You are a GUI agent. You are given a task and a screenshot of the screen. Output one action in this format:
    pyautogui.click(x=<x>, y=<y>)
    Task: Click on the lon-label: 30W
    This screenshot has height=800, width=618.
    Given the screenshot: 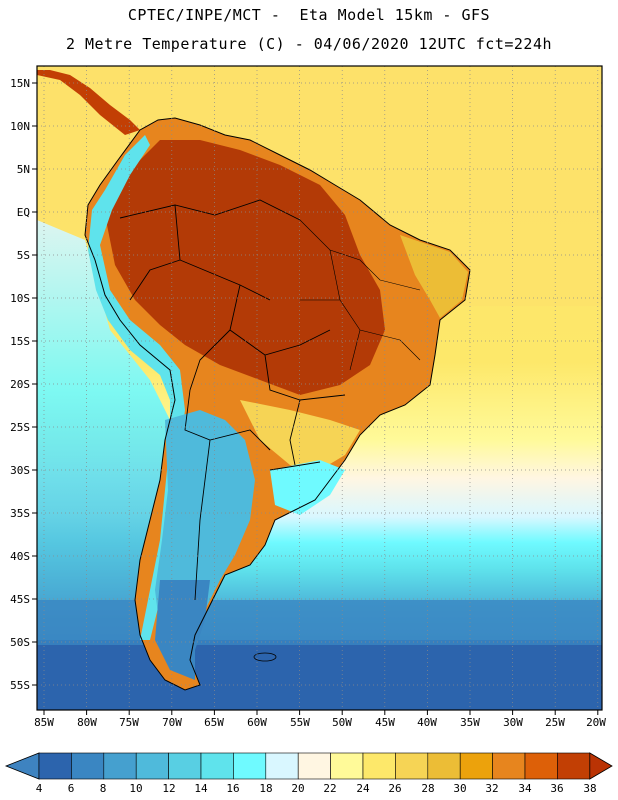 What is the action you would take?
    pyautogui.click(x=513, y=722)
    